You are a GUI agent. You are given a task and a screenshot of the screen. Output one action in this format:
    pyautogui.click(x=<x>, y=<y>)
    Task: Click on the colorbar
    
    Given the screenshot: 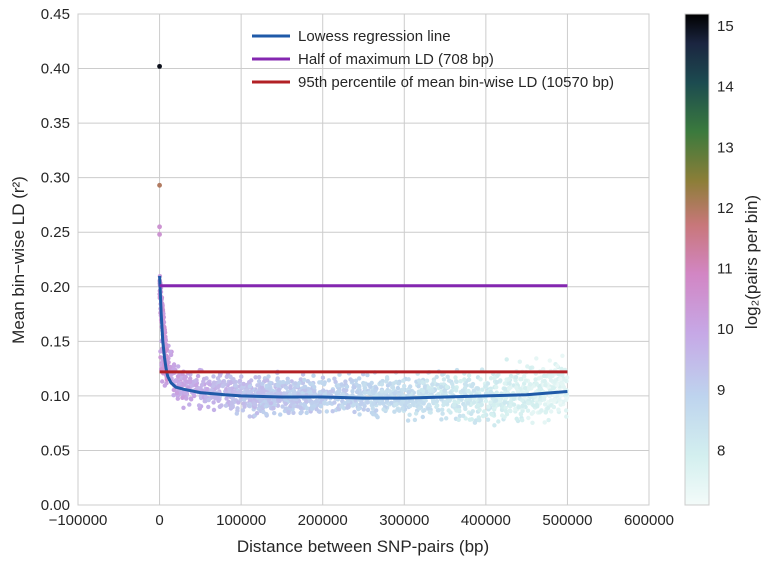 What is the action you would take?
    pyautogui.click(x=697, y=259)
    